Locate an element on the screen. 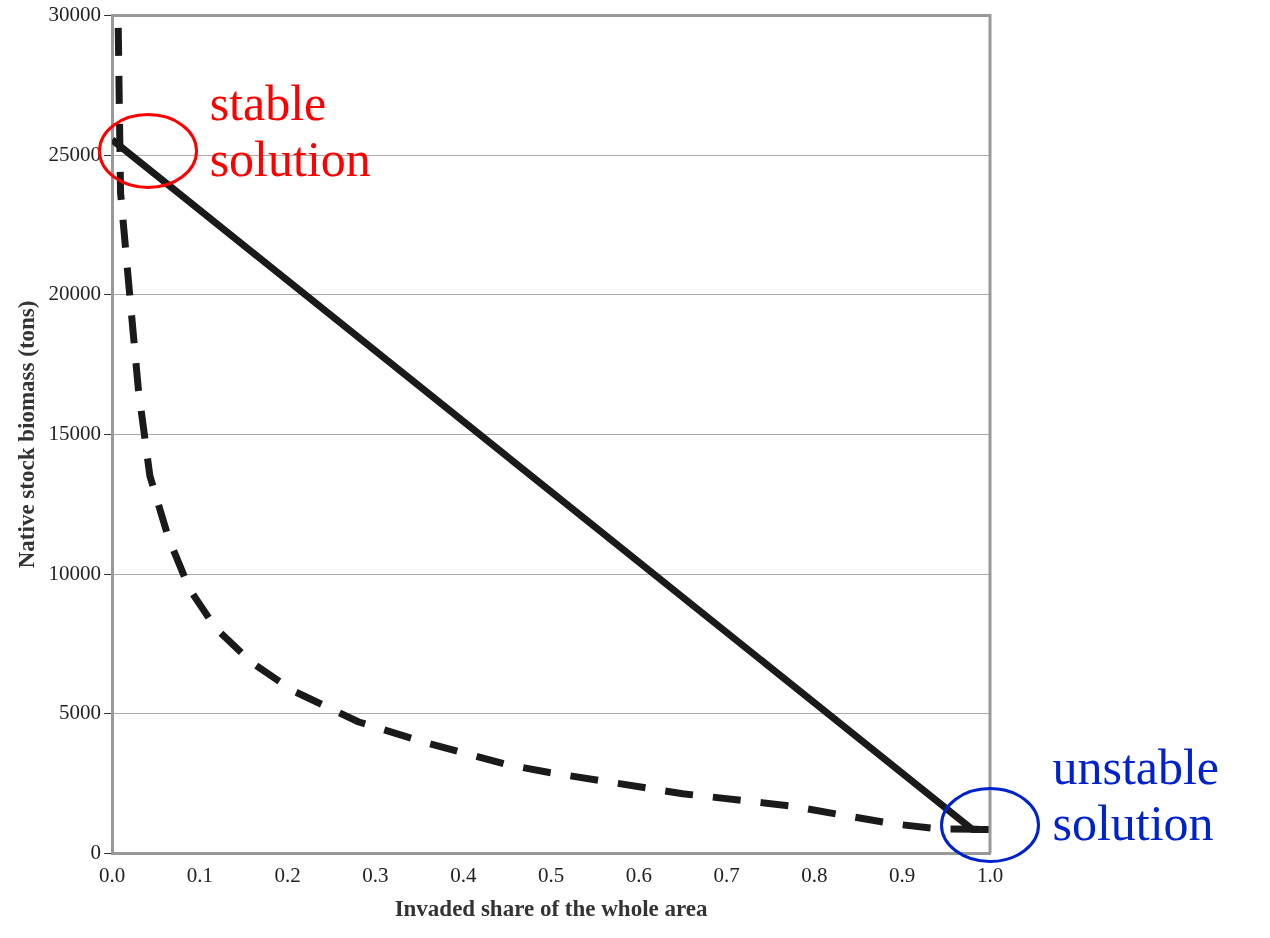  x-tick-label: 0.6 is located at coordinates (638, 875).